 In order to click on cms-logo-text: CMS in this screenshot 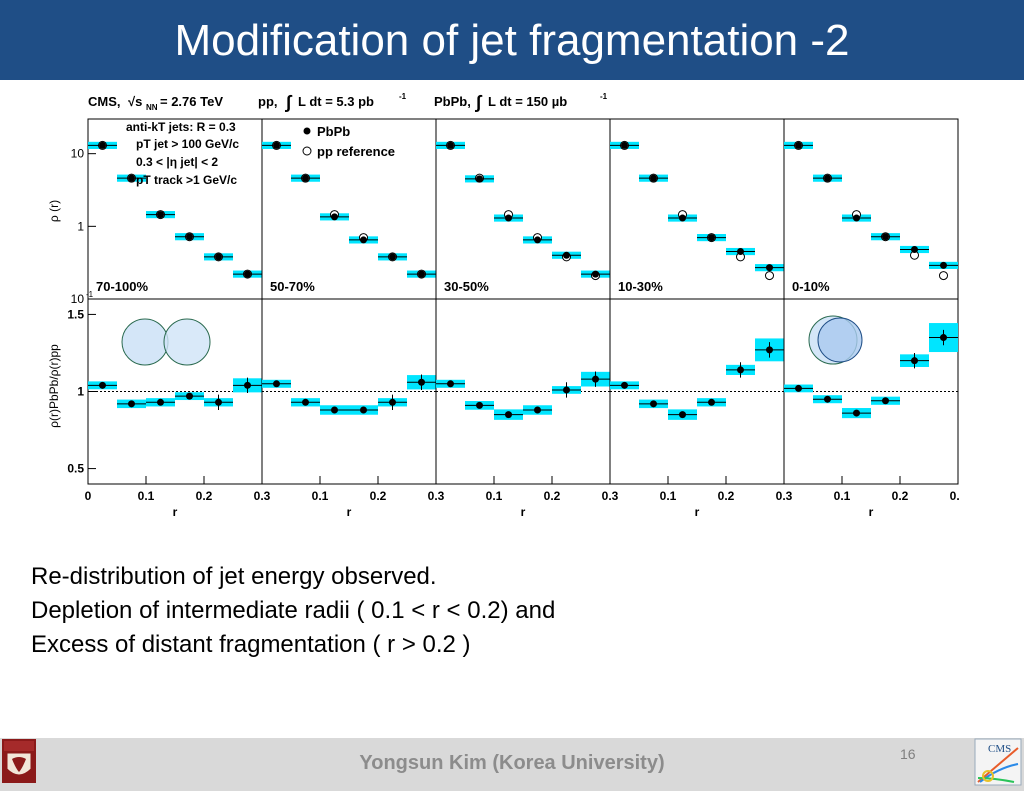, I will do `click(999, 749)`.